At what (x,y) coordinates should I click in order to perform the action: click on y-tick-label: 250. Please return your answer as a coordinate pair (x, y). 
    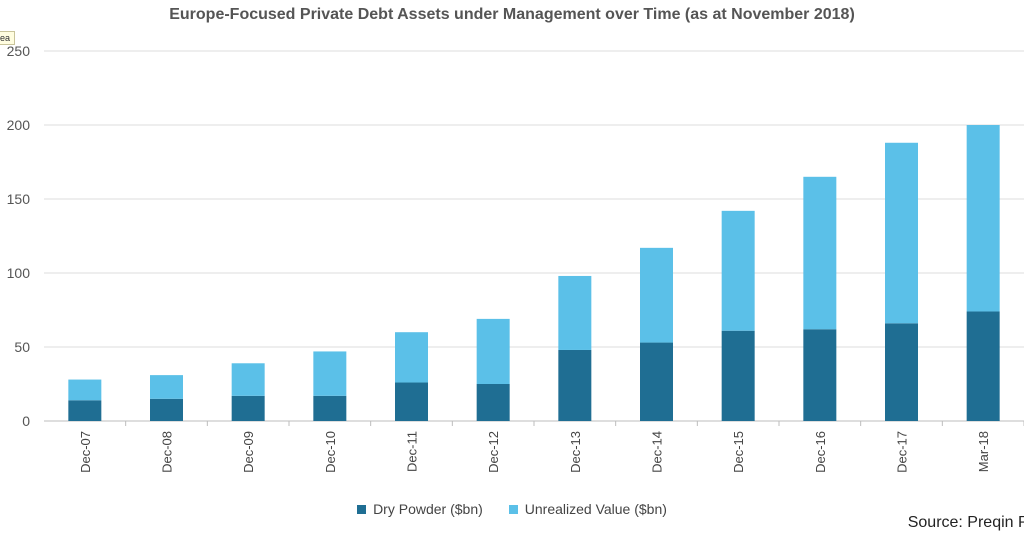
    Looking at the image, I should click on (19, 51).